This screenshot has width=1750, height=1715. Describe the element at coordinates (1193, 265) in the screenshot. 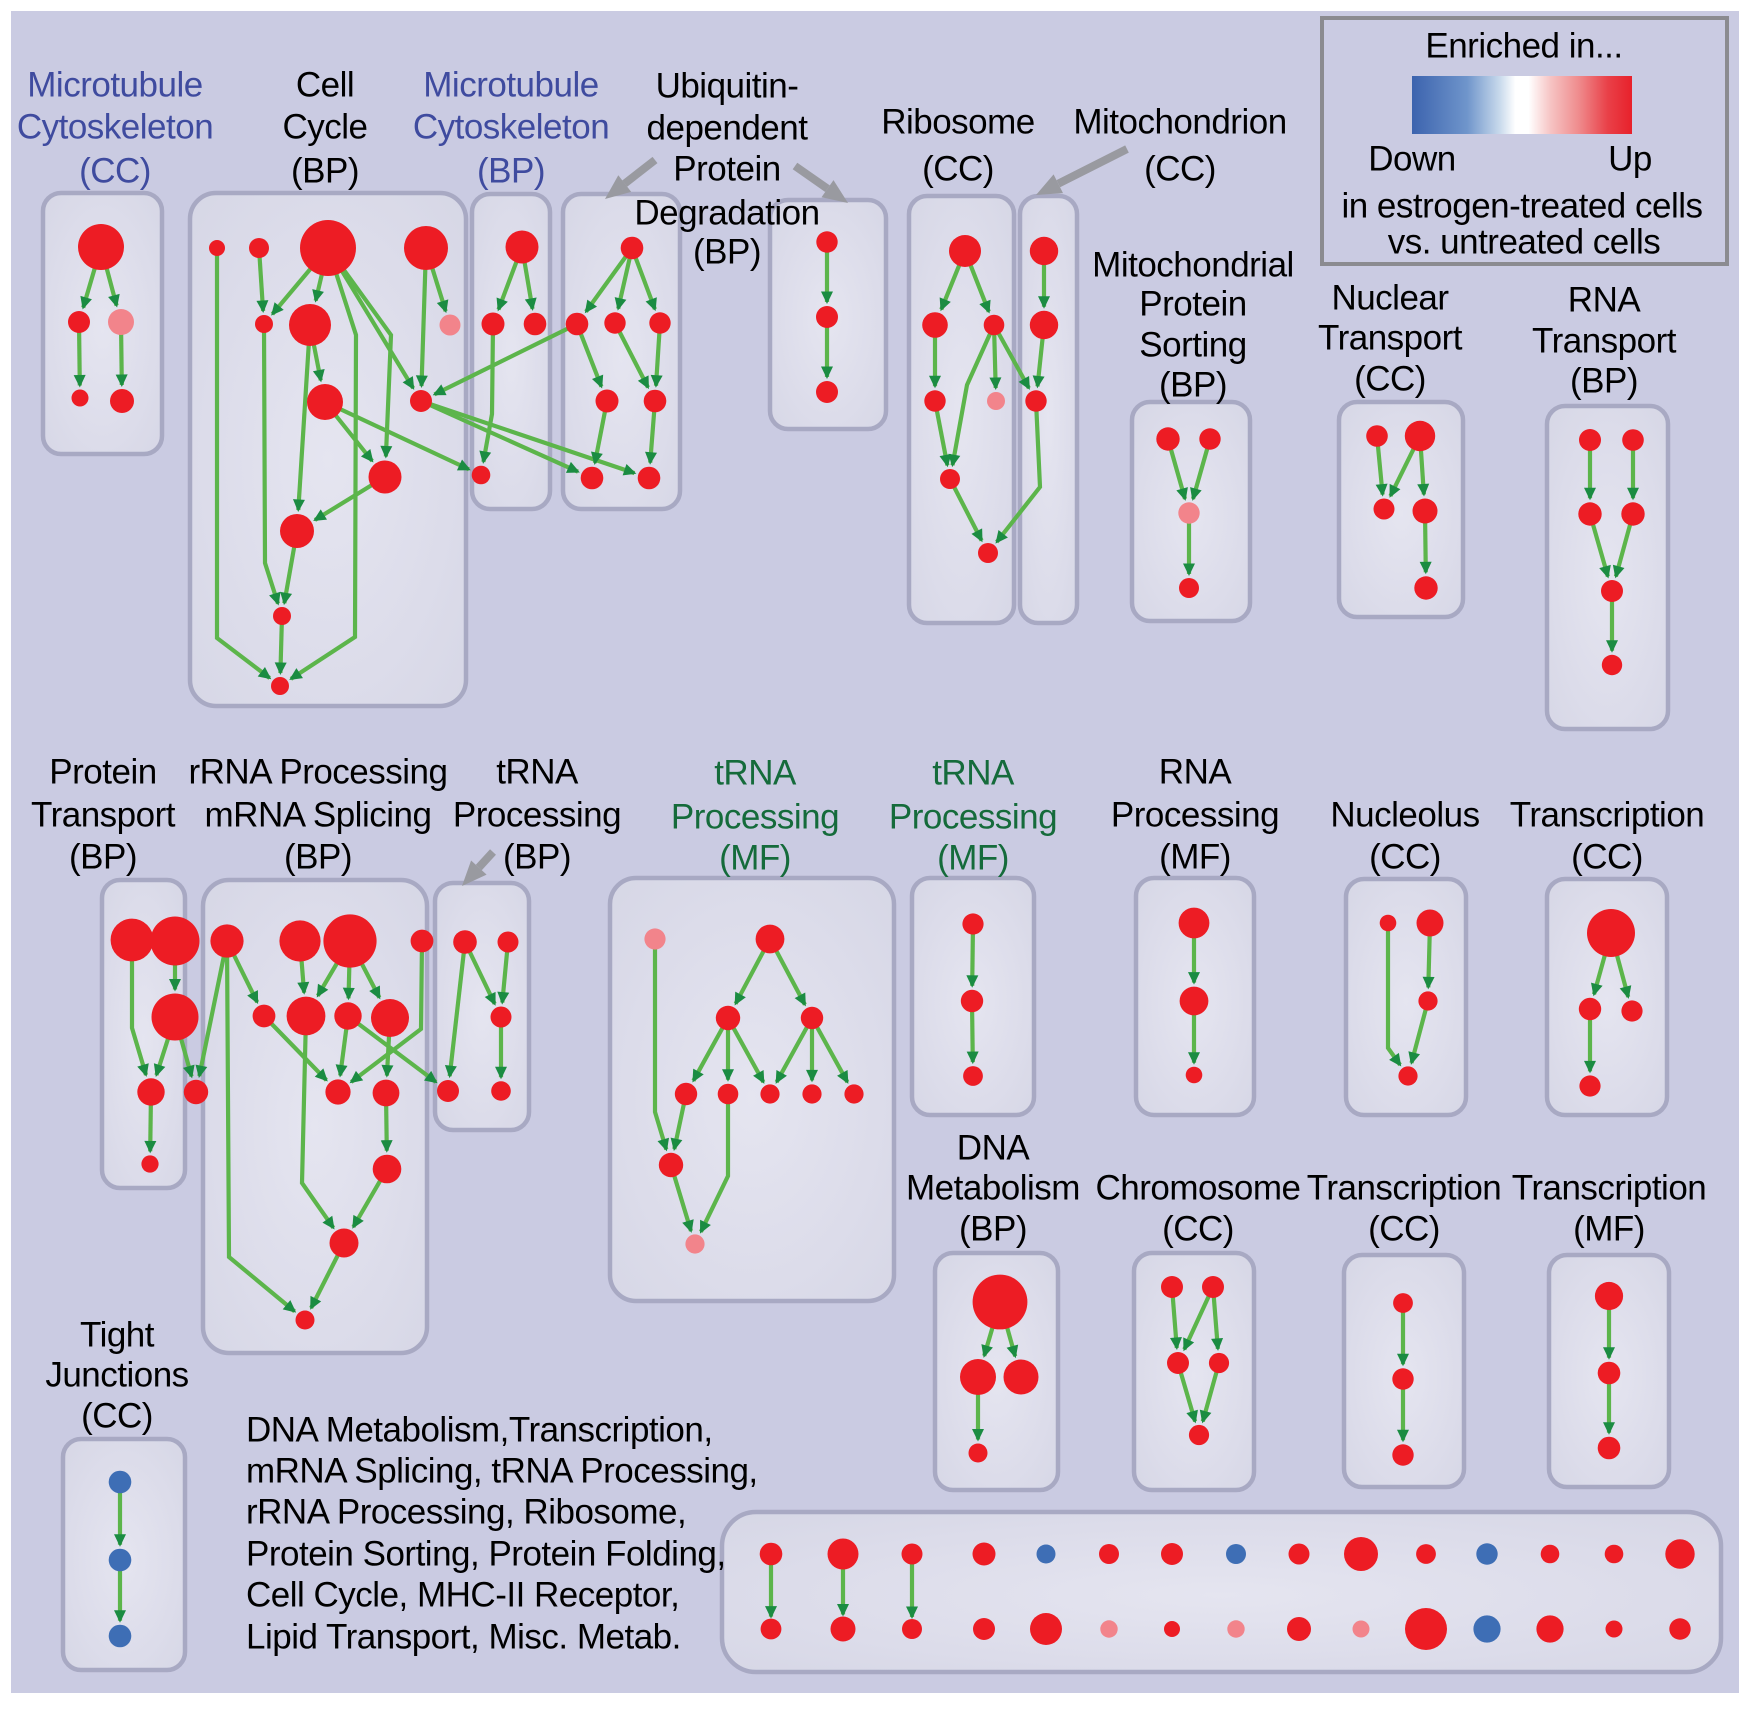

I see `svg-text: Mitochondrial` at that location.